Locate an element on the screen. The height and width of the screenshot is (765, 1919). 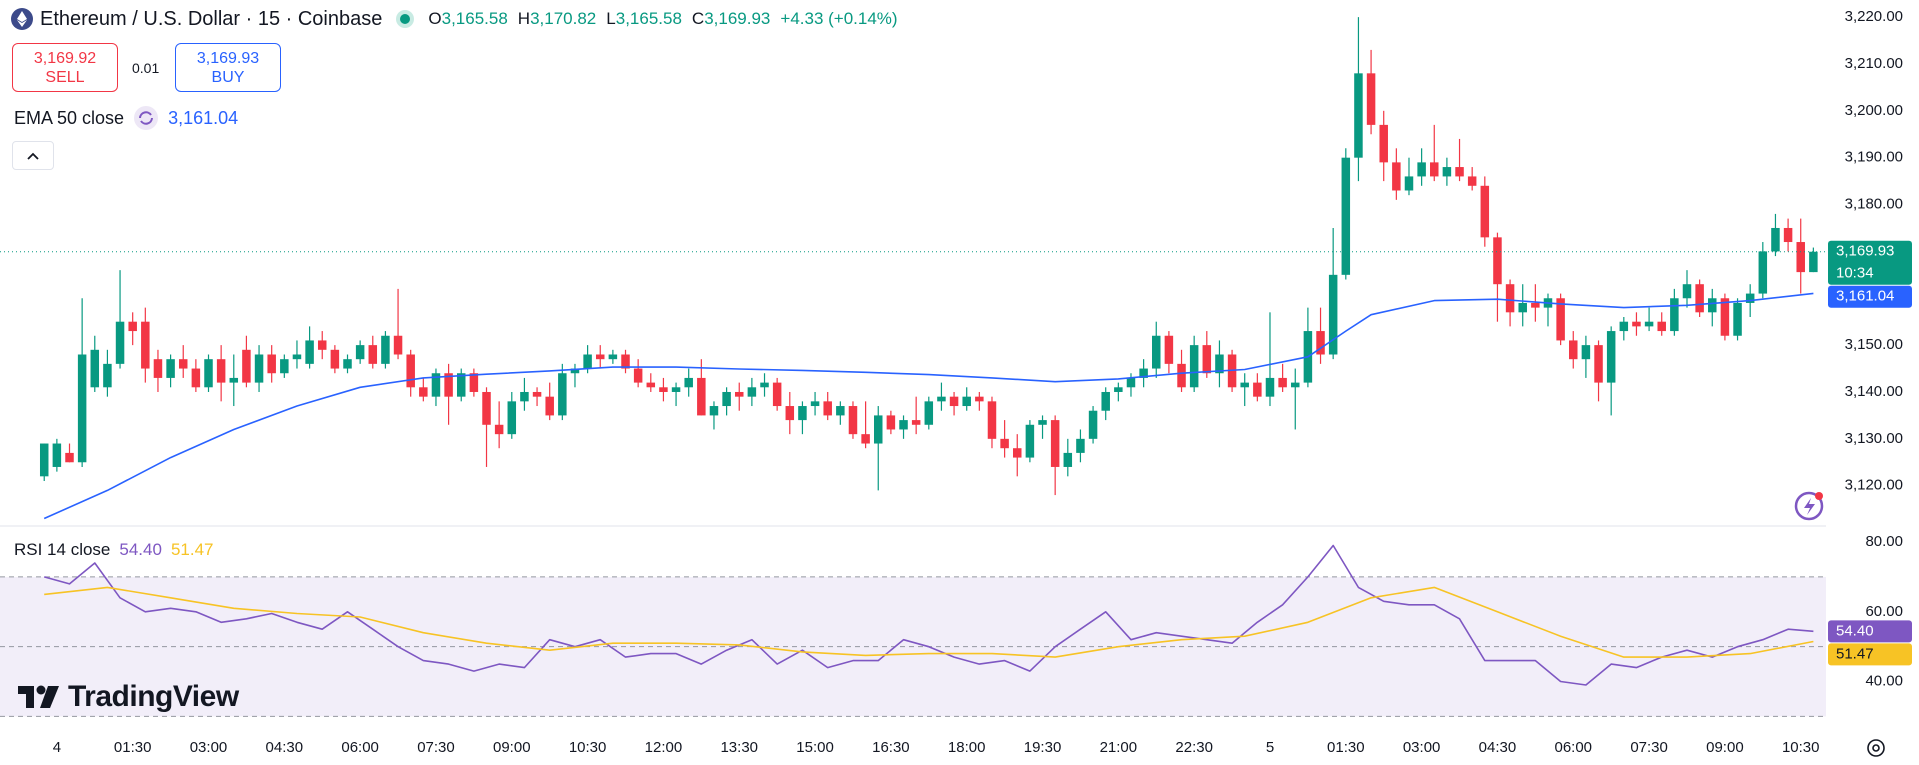
buy-button: 3,169.93 BUY is located at coordinates (228, 67).